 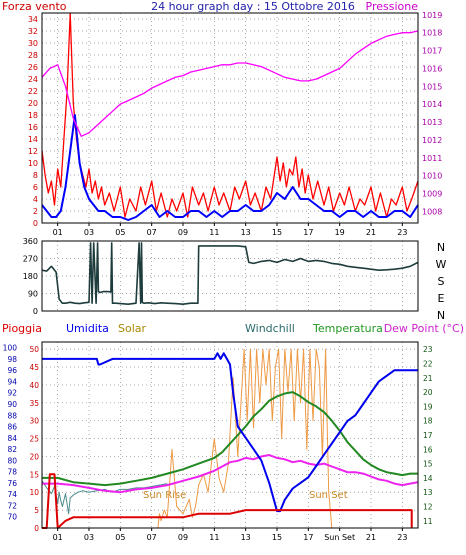 I want to click on wind-x-tick-label: 09, so click(x=183, y=232).